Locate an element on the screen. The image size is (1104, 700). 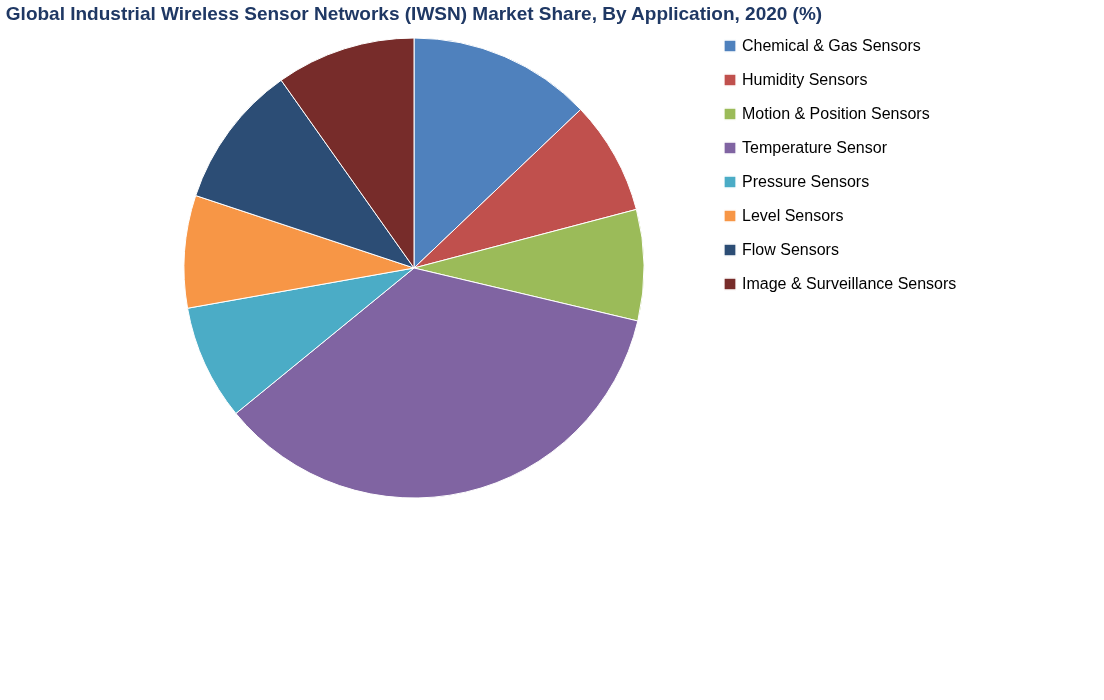
legend-label: Motion & Position Sensors is located at coordinates (836, 113).